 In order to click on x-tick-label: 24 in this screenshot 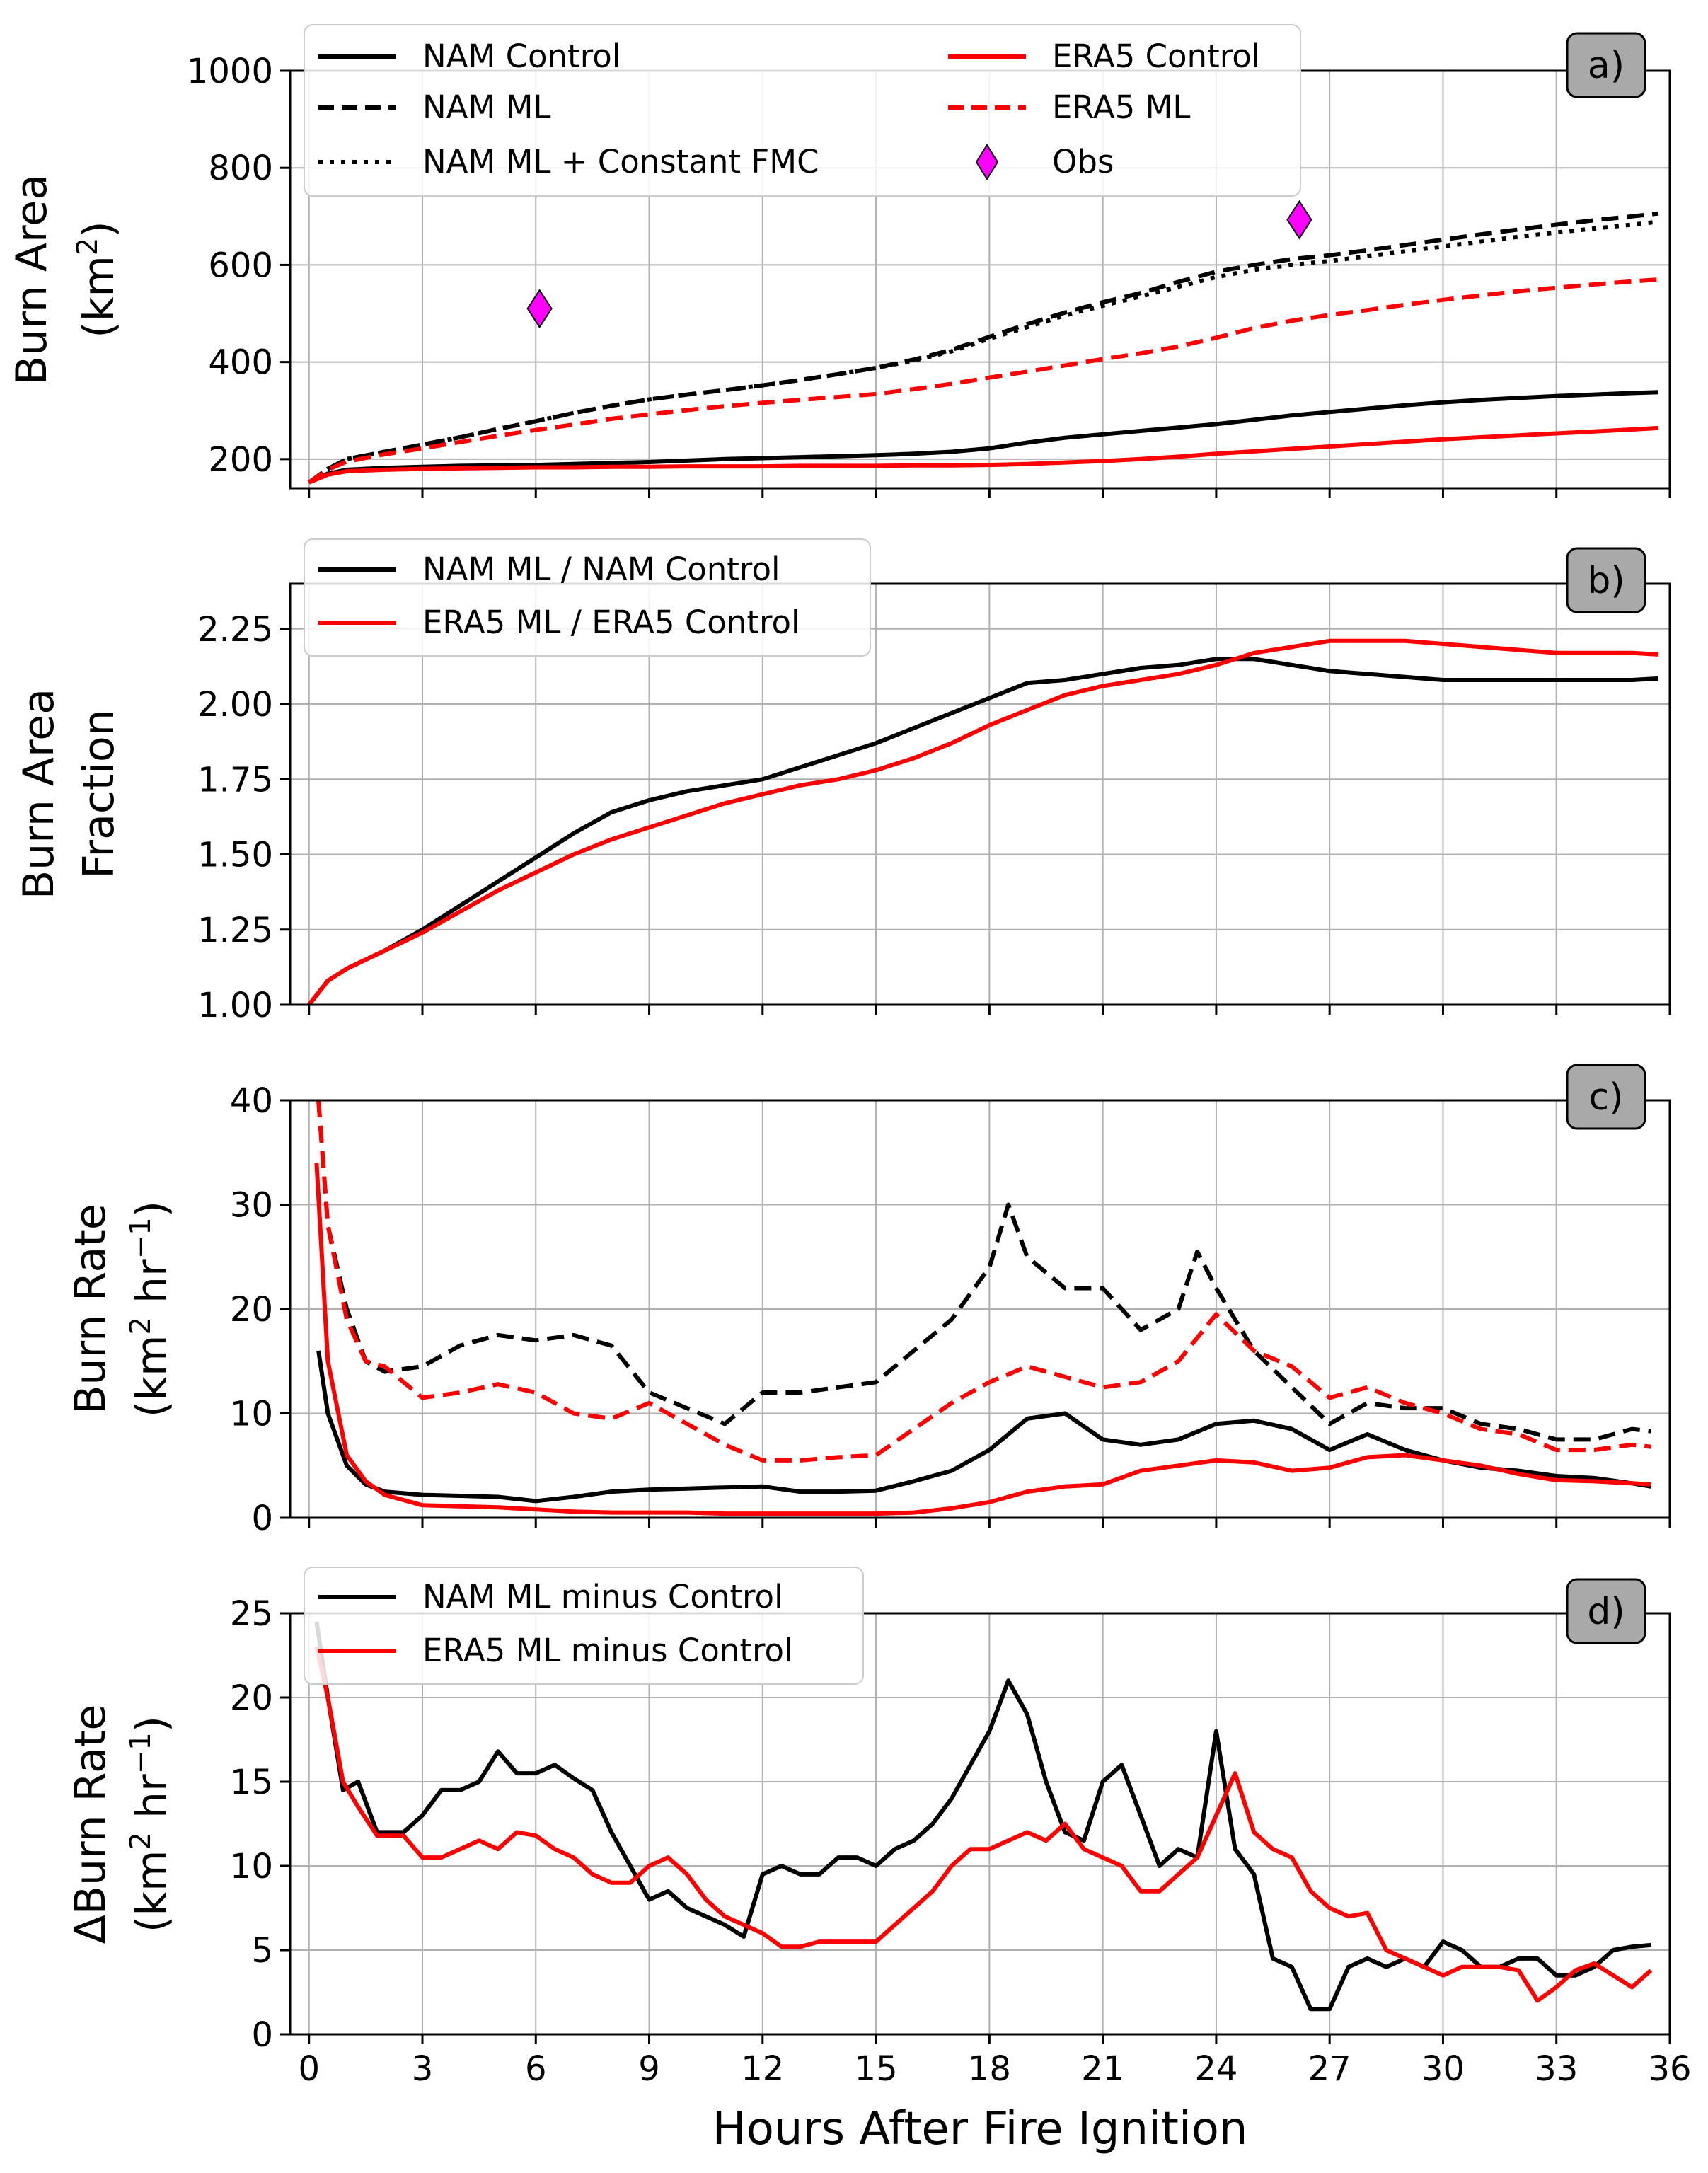, I will do `click(1215, 2069)`.